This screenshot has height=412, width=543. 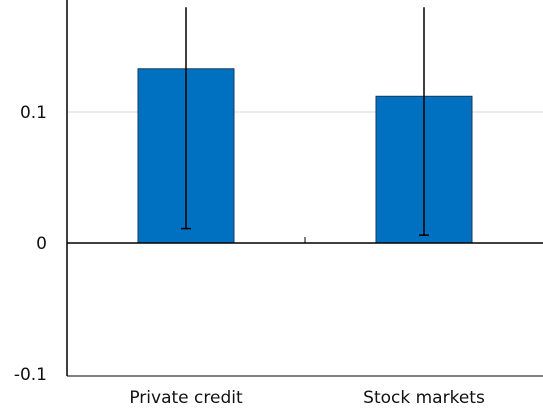 I want to click on y-tick-label: 0.1, so click(x=33, y=113).